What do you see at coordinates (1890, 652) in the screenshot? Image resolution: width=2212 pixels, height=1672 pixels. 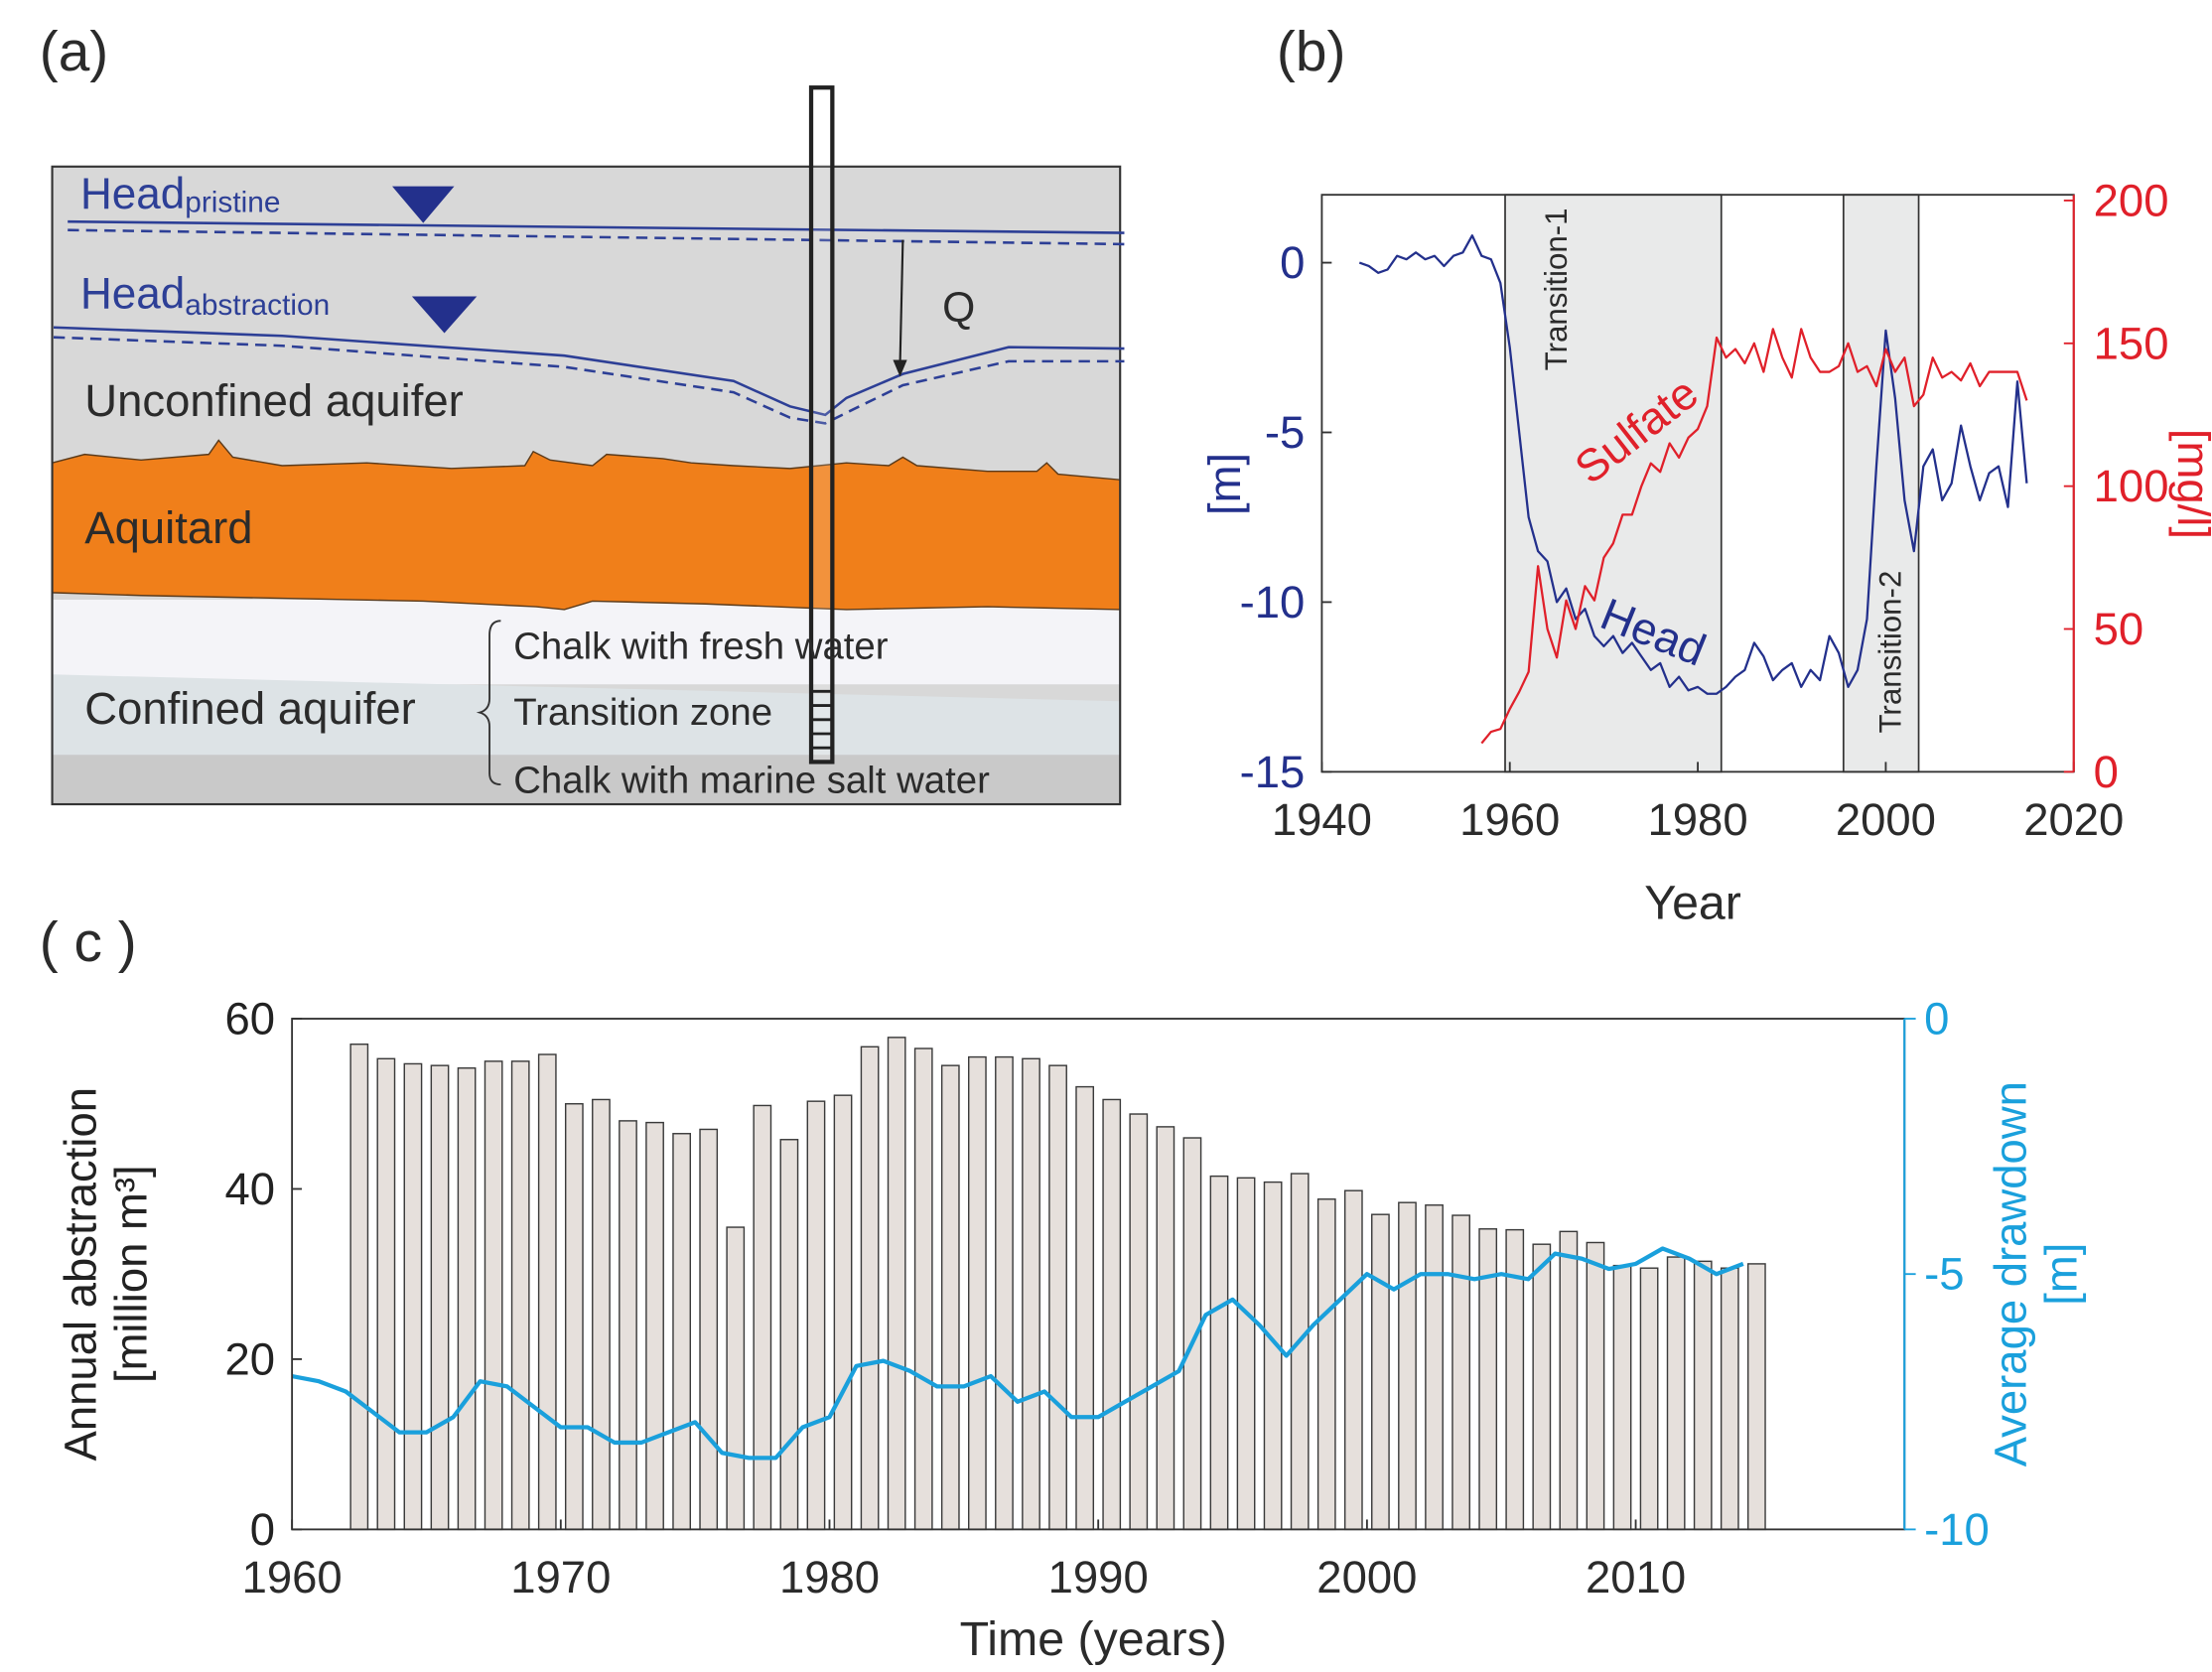 I see `region-label: Transition-2` at bounding box center [1890, 652].